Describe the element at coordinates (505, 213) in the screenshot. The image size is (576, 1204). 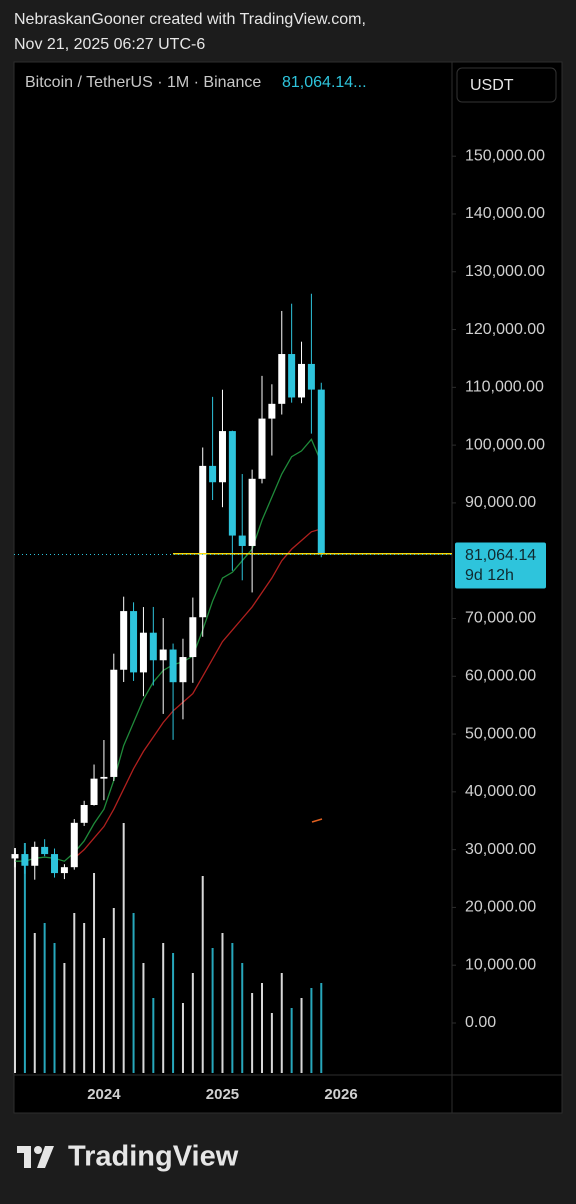
I see `y-tick-label: 140,000.00` at that location.